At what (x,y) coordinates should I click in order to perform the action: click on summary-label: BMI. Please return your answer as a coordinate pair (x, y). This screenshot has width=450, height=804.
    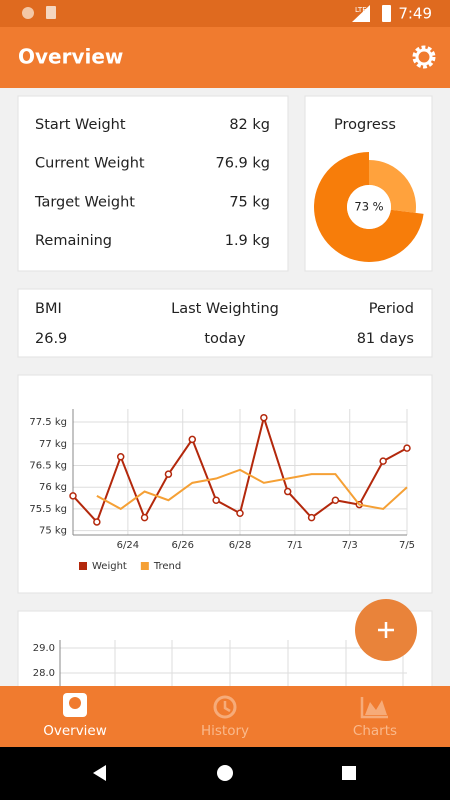
    Looking at the image, I should click on (48, 309).